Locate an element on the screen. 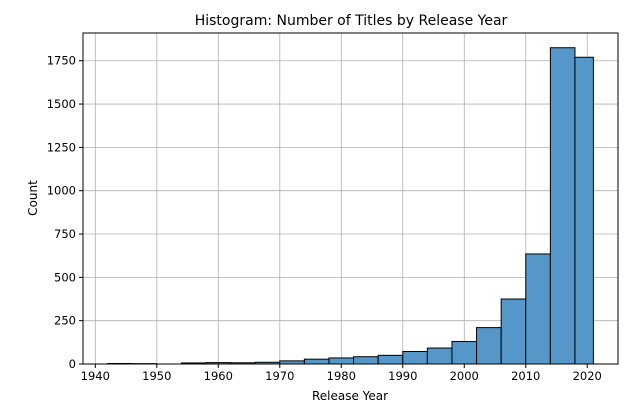  y-axis-label: Count is located at coordinates (33, 198).